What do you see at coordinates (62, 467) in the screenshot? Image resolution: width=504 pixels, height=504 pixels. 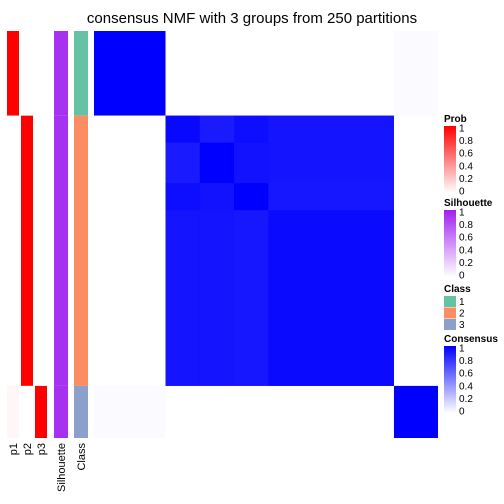 I see `column-label-silhouette: Silhouette` at bounding box center [62, 467].